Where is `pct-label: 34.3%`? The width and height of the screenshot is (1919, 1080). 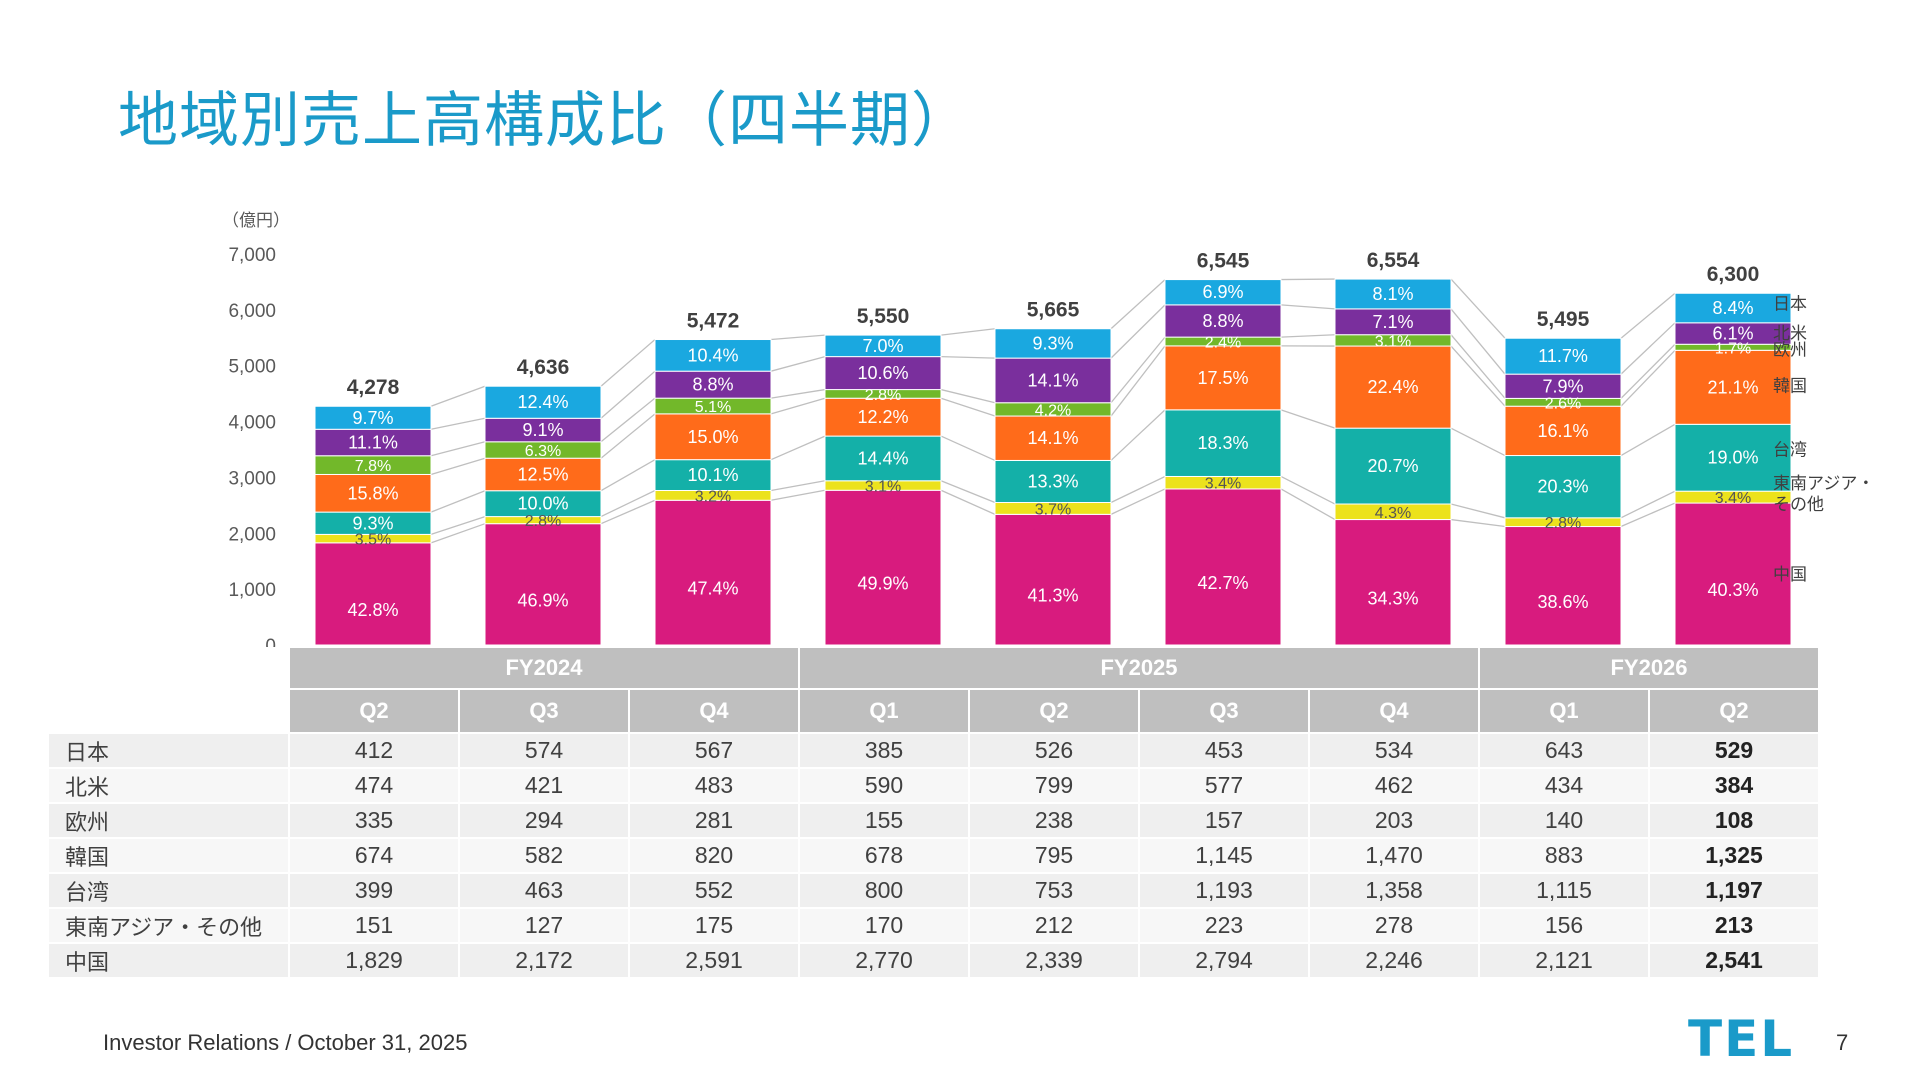
pct-label: 34.3% is located at coordinates (1392, 598).